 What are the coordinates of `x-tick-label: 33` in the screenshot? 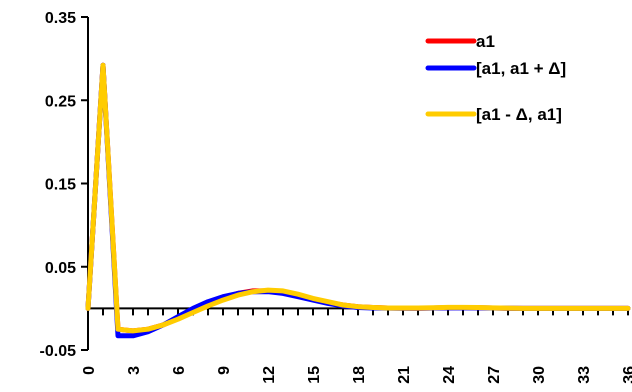 It's located at (584, 375).